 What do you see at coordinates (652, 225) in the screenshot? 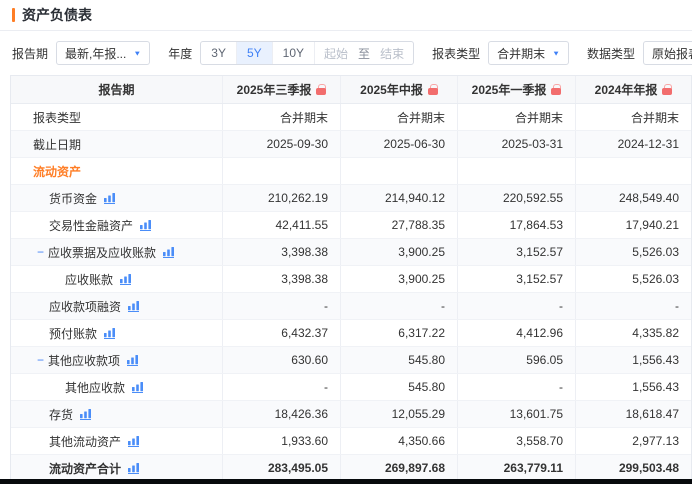
I see `cell: 17,940.21` at bounding box center [652, 225].